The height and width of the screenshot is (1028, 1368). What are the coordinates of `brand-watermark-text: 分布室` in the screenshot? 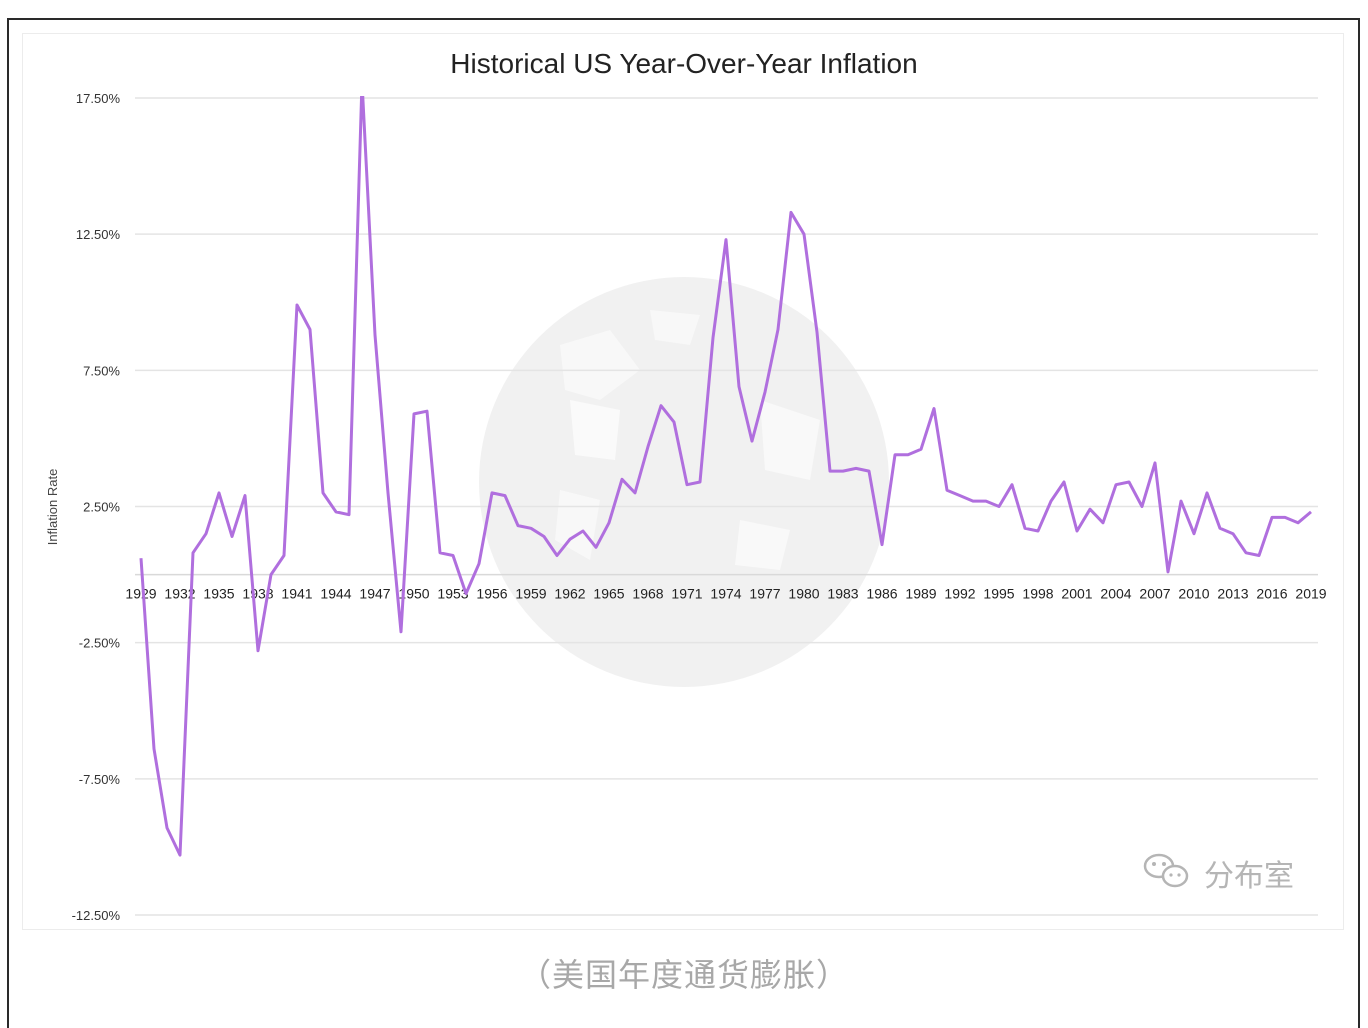 It's located at (1249, 876).